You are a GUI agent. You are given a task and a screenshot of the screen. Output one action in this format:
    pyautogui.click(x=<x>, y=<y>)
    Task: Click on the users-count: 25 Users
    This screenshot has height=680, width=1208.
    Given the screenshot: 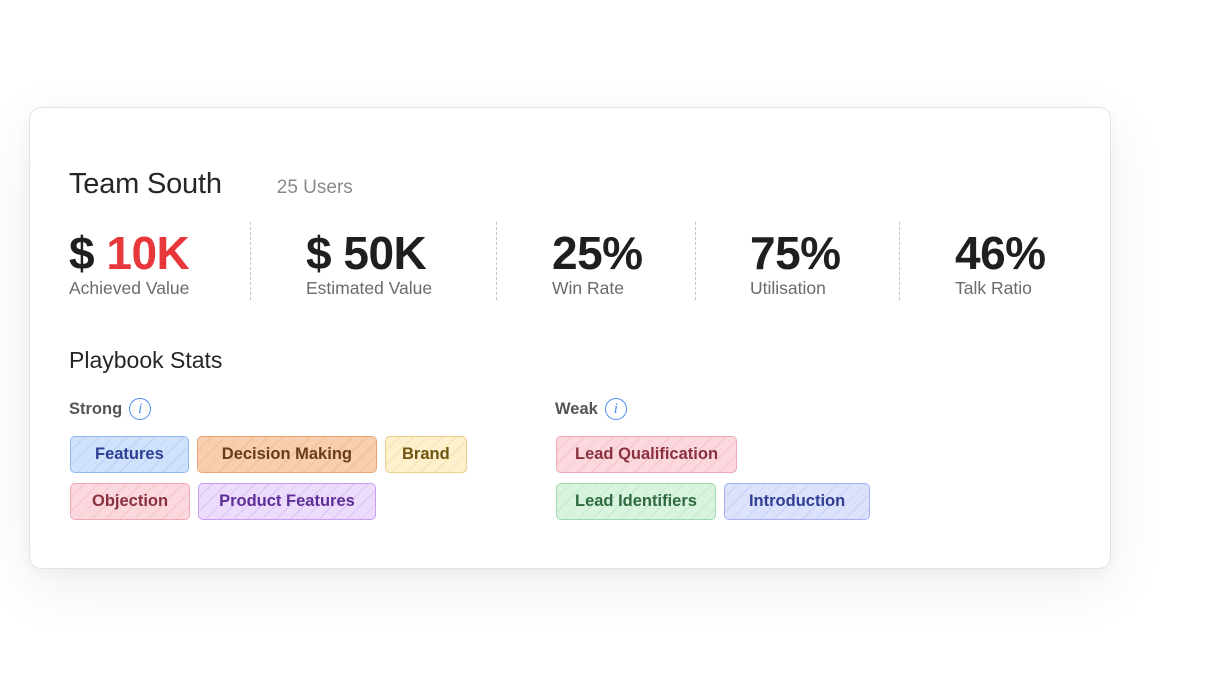 What is the action you would take?
    pyautogui.click(x=314, y=187)
    